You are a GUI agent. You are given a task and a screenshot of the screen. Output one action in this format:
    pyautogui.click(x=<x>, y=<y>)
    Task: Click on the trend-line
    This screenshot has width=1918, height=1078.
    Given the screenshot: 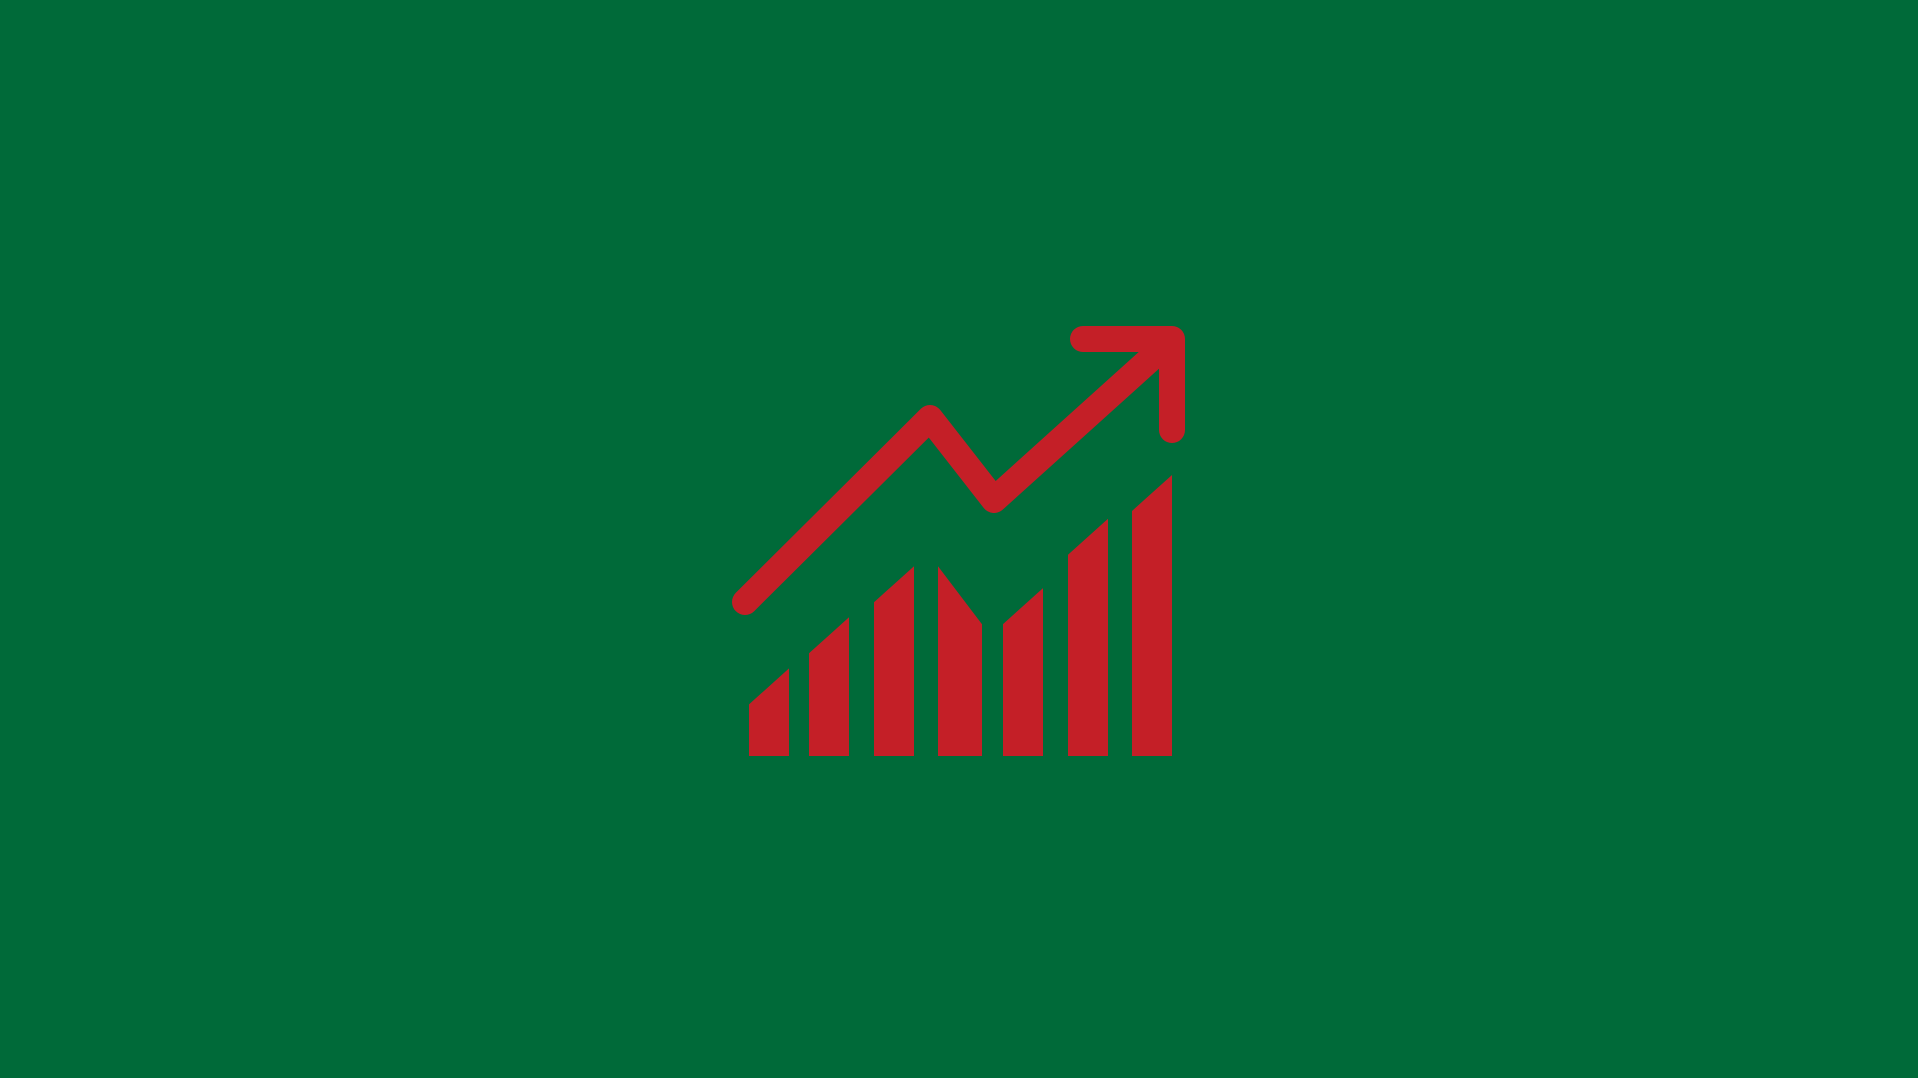 What is the action you would take?
    pyautogui.click(x=951, y=477)
    